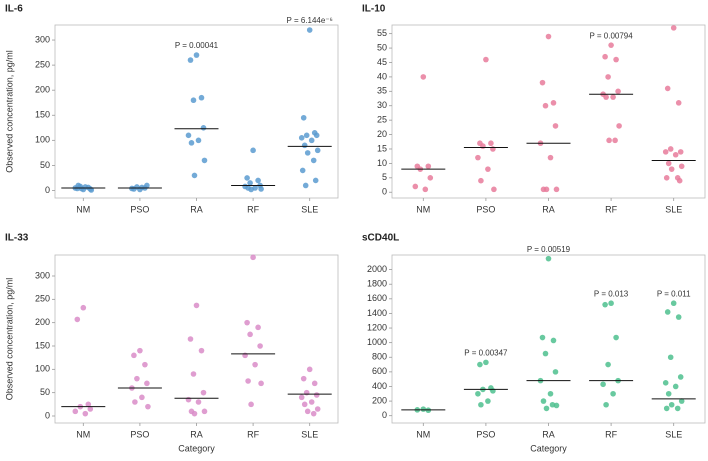  I want to click on p-value-annotation: P = 0.011, so click(674, 293).